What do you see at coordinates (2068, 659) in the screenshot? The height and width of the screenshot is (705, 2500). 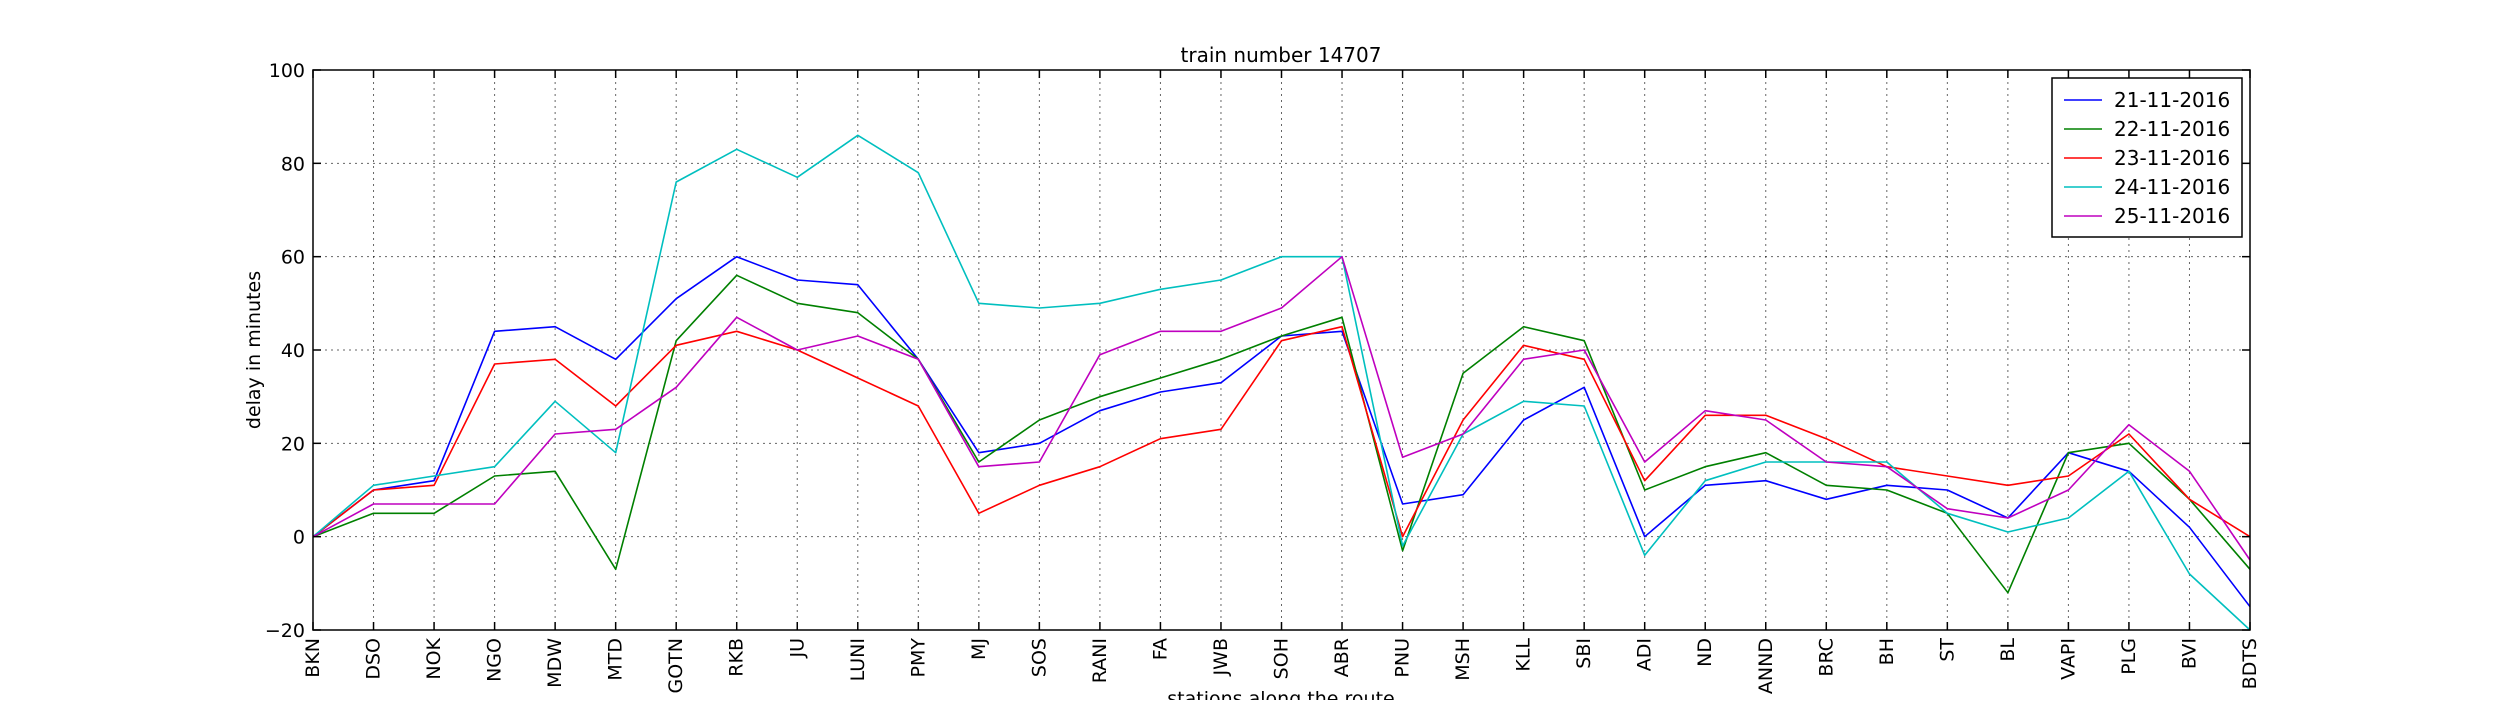 I see `x-tick-label: VAPI` at bounding box center [2068, 659].